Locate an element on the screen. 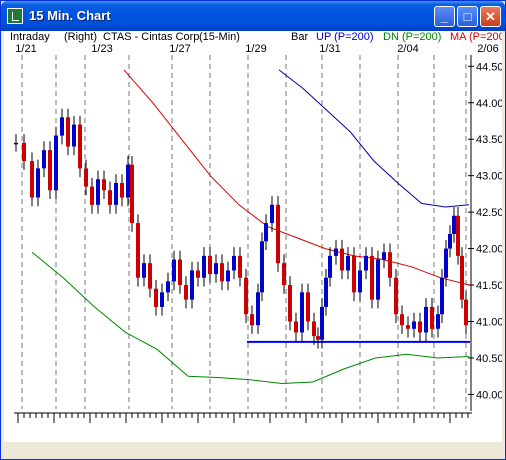 The width and height of the screenshot is (506, 460). maximize-button: □ is located at coordinates (467, 16).